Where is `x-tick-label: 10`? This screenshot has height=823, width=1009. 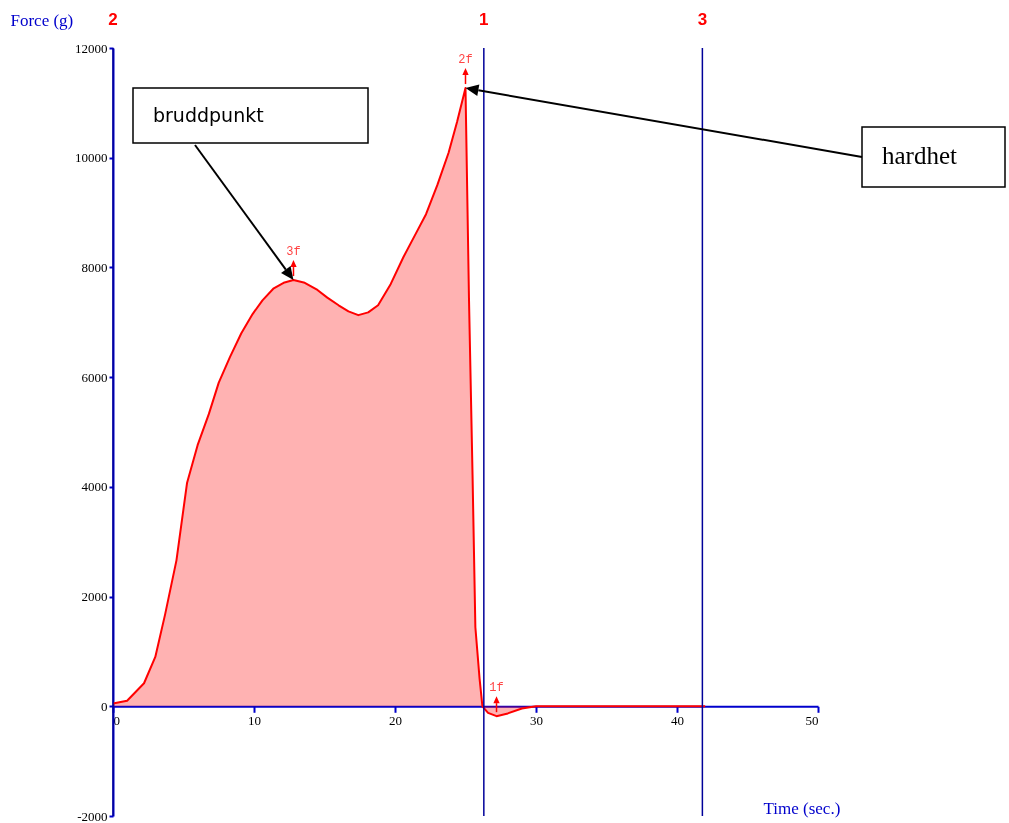
x-tick-label: 10 is located at coordinates (254, 720).